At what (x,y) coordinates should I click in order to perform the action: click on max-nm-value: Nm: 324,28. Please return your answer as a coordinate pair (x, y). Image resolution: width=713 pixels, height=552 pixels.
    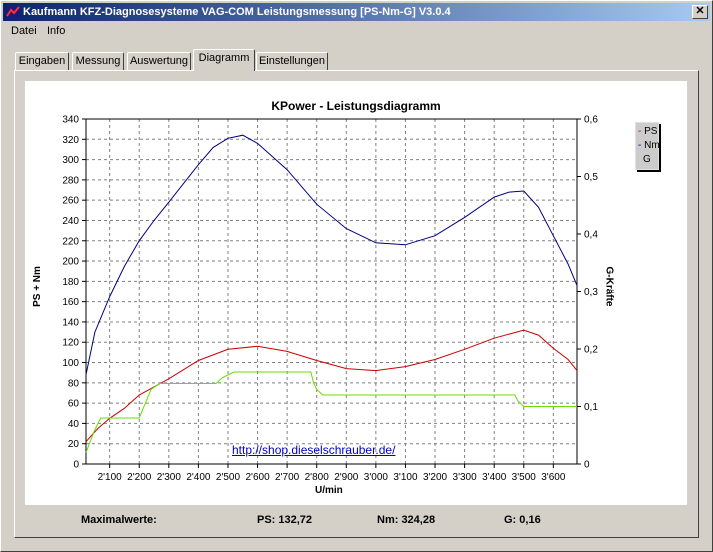
    Looking at the image, I should click on (406, 520).